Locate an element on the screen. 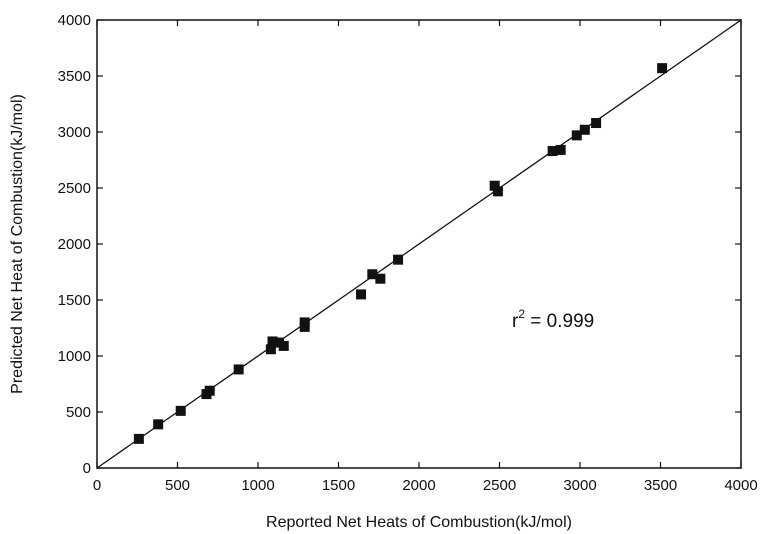  x-tick-label: 3500 is located at coordinates (660, 485).